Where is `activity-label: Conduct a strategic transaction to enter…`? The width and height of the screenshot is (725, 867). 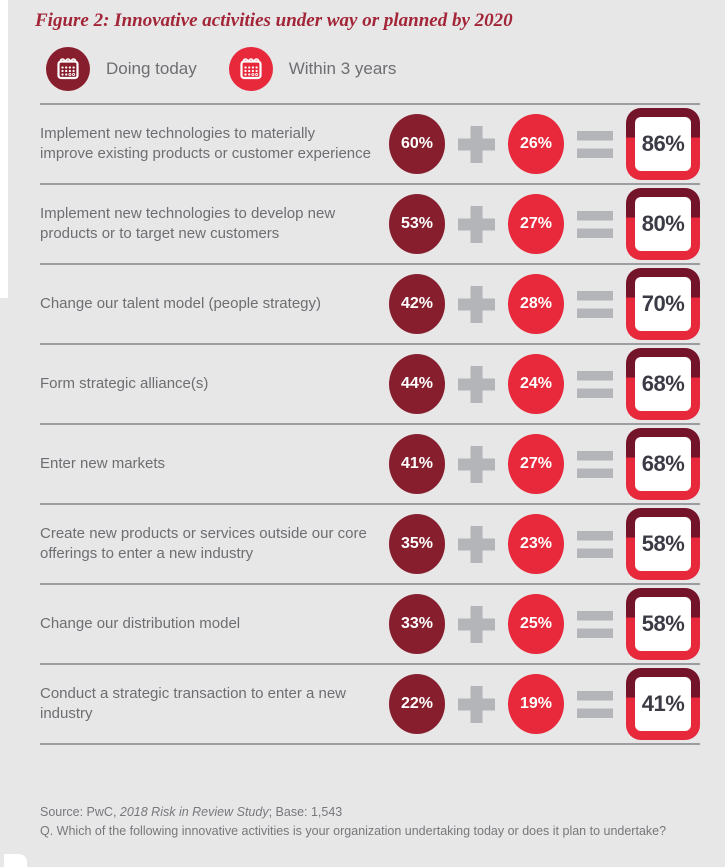 activity-label: Conduct a strategic transaction to enter… is located at coordinates (193, 703).